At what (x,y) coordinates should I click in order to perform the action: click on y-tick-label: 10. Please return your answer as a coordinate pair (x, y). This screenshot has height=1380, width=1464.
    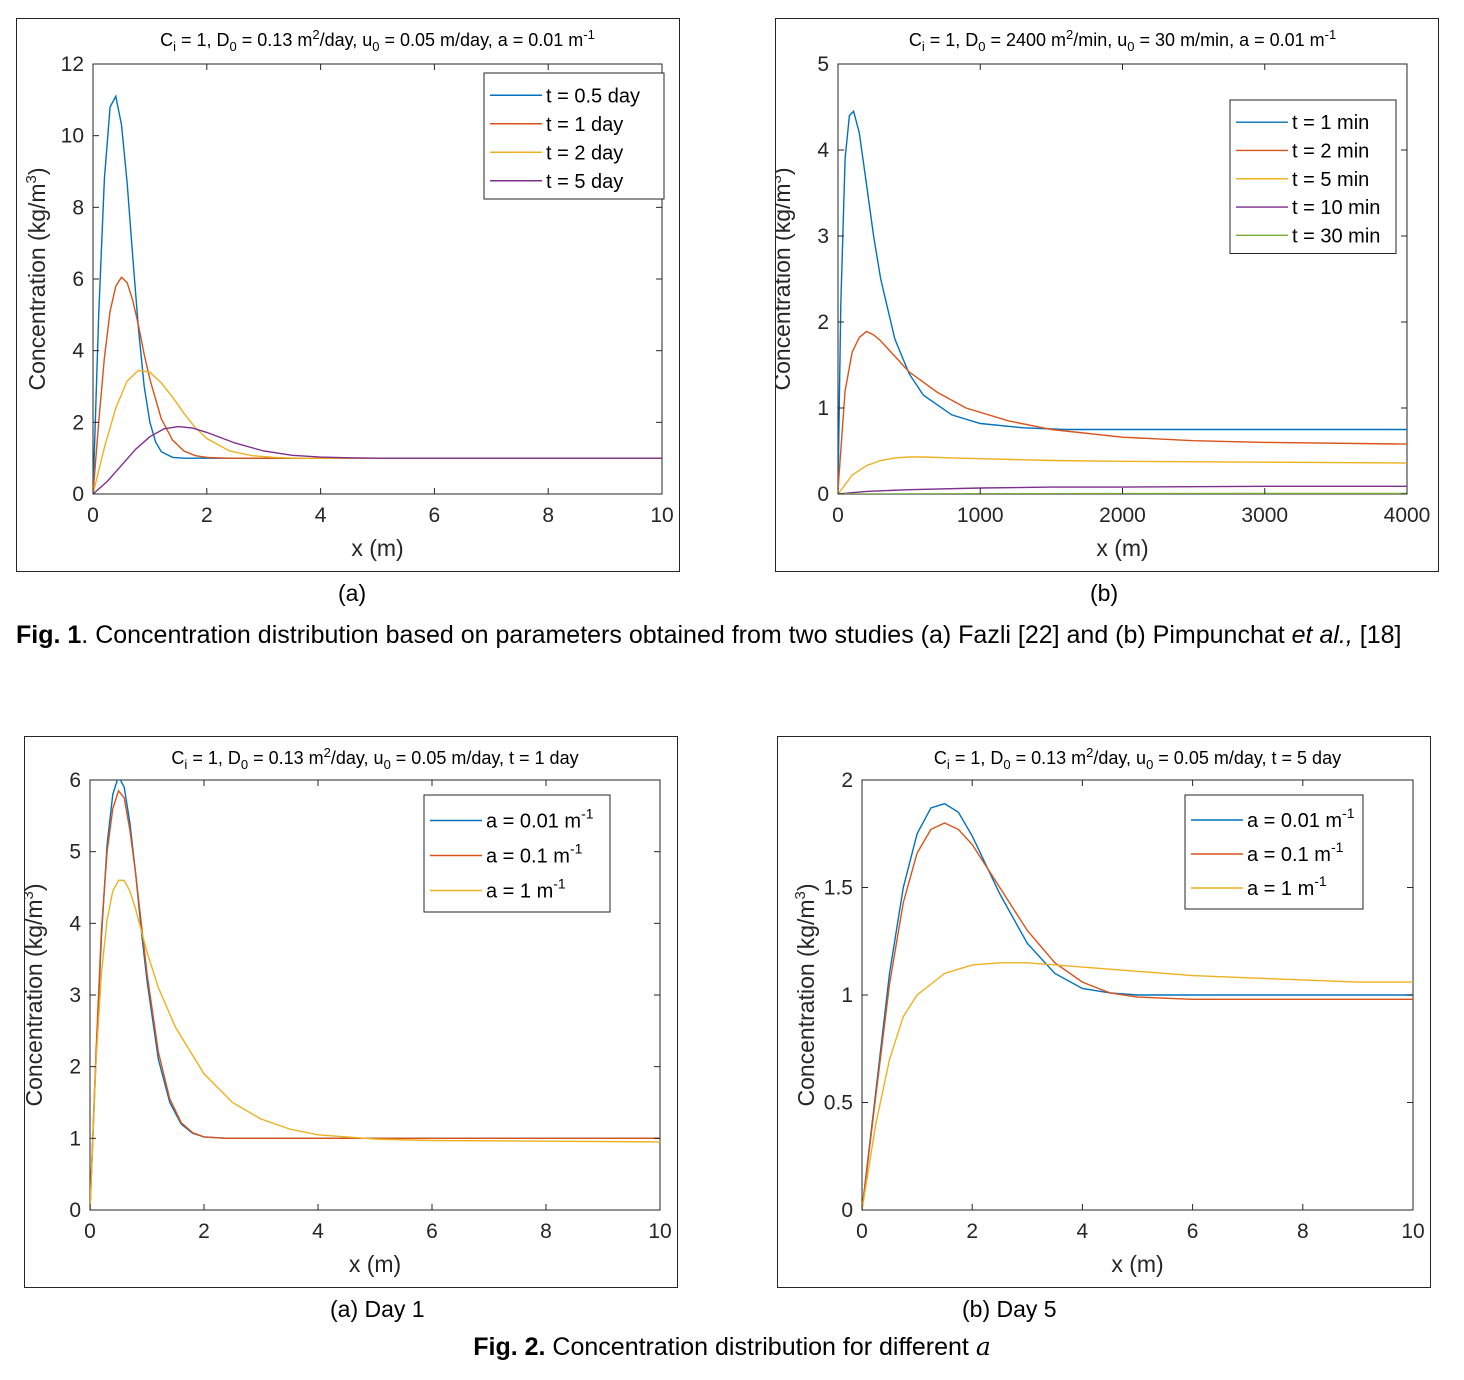
    Looking at the image, I should click on (72, 136).